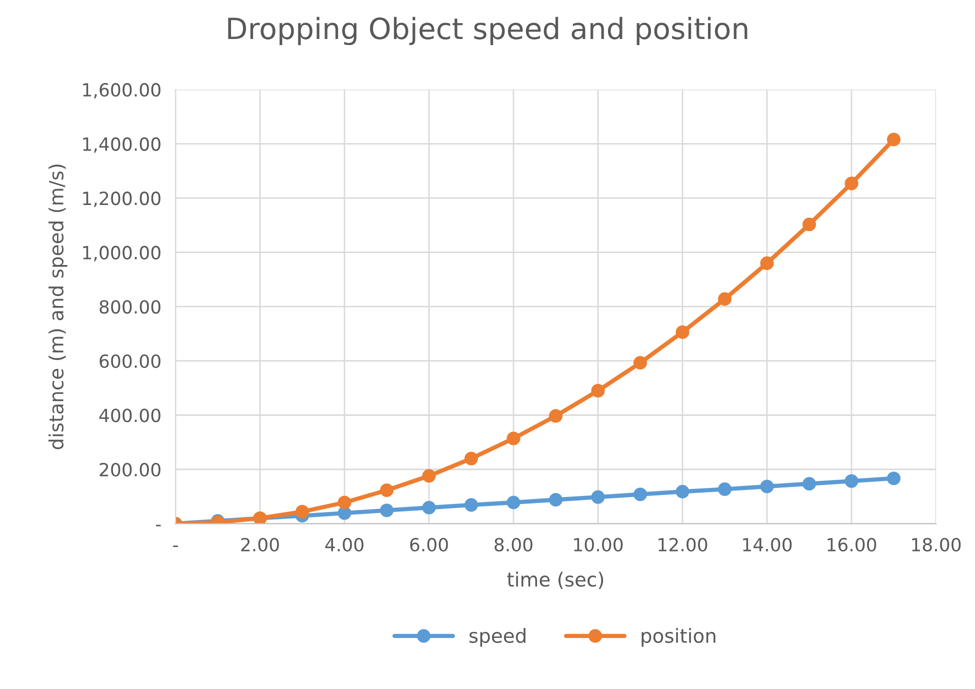  What do you see at coordinates (129, 415) in the screenshot?
I see `y-tick-label: 400.00` at bounding box center [129, 415].